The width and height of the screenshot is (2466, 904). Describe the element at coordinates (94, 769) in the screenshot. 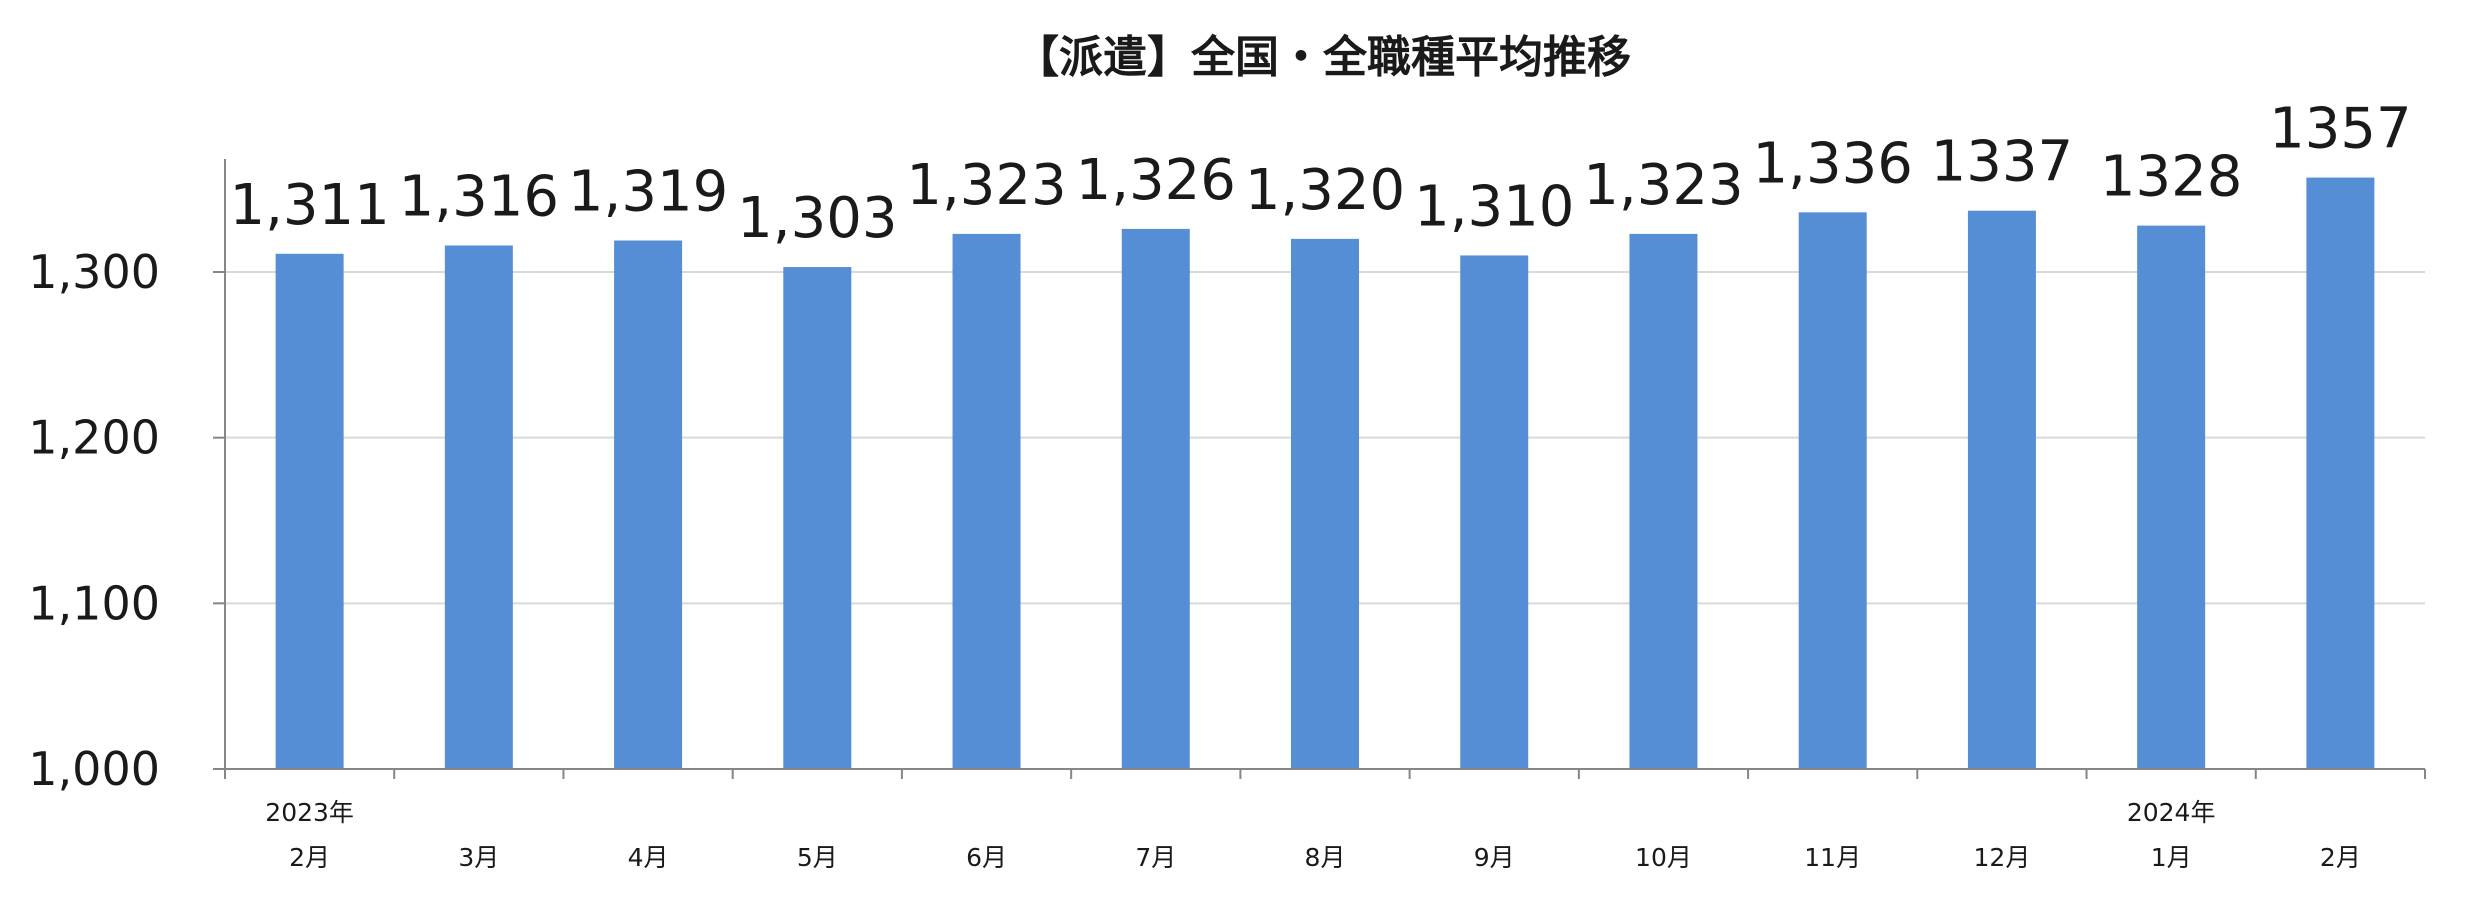

I see `y-tick-label: 1,000` at that location.